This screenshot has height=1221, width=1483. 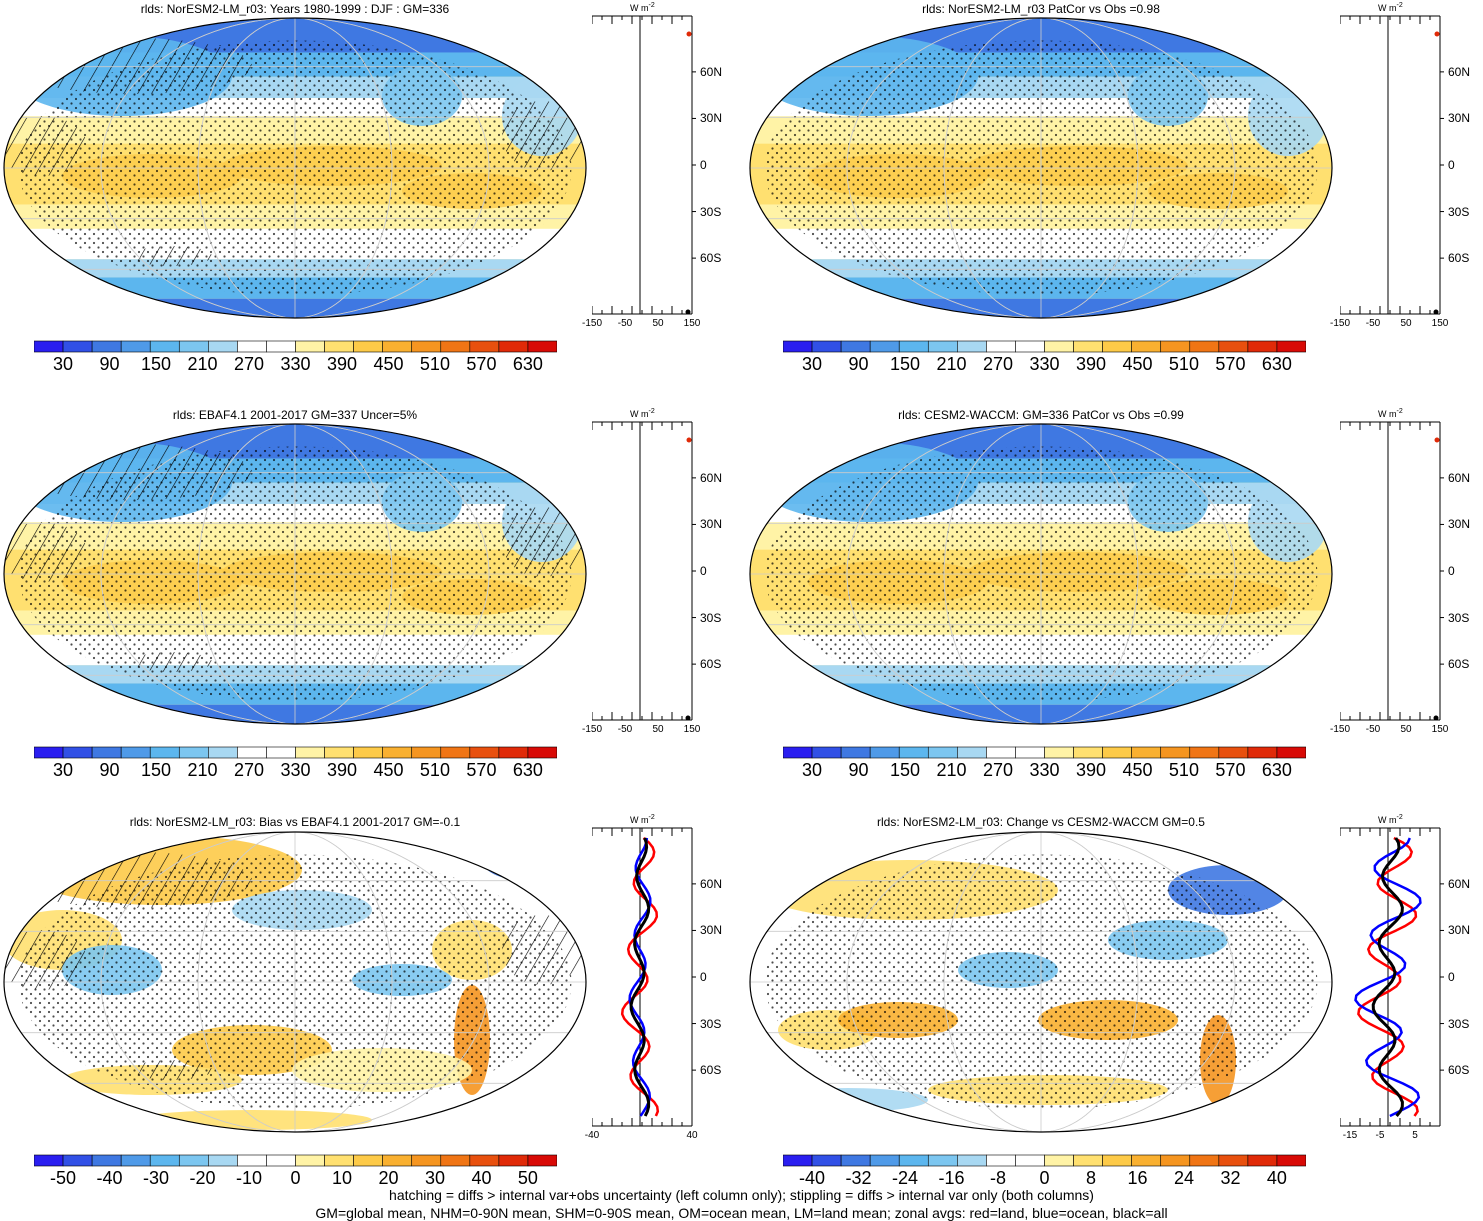 I want to click on zonal-unit-label: W m-2, so click(x=642, y=7).